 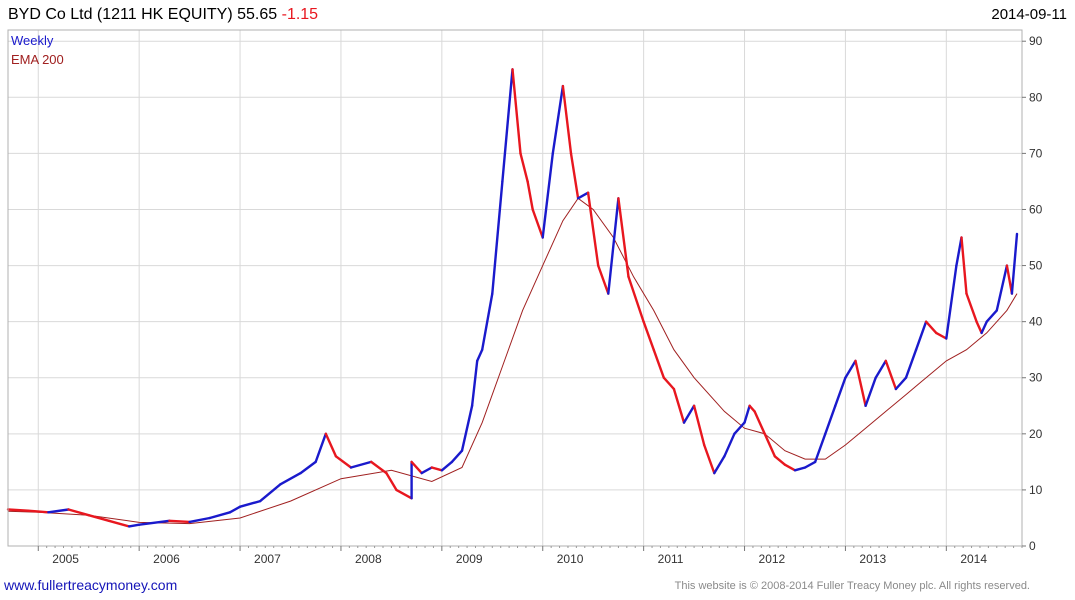 I want to click on y-tick-label: 90, so click(x=1036, y=41).